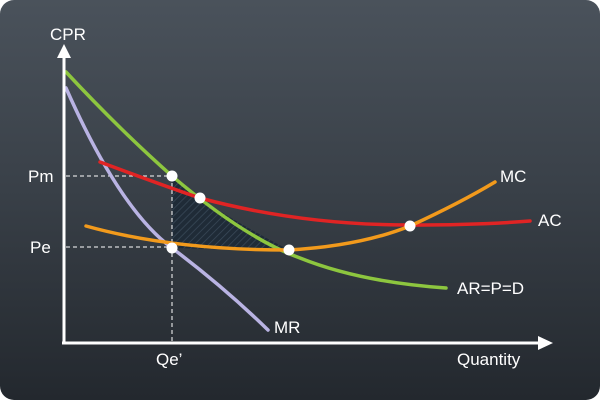 This screenshot has width=600, height=400. Describe the element at coordinates (289, 250) in the screenshot. I see `mc-demand-intersection-point` at that location.